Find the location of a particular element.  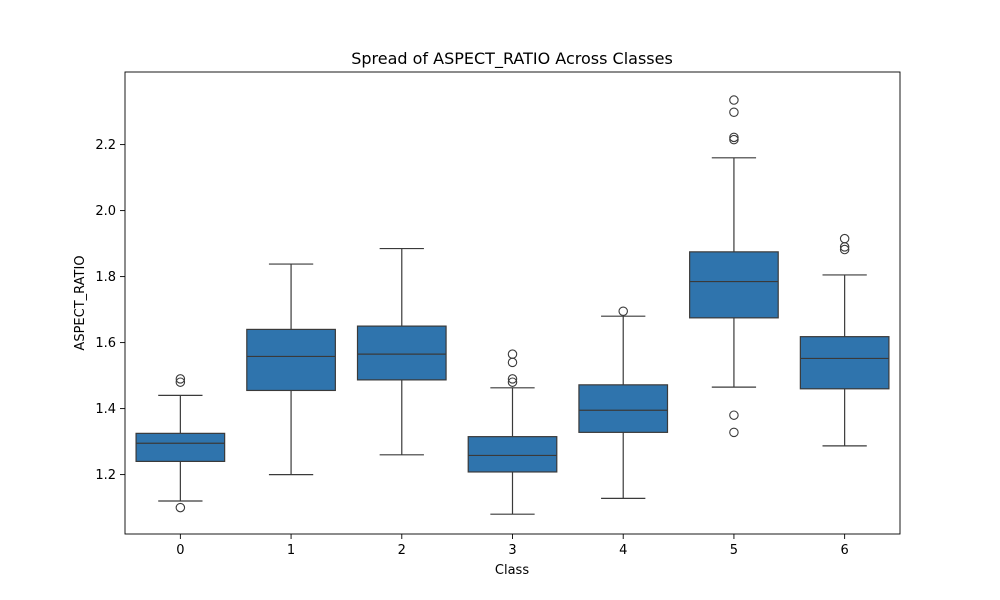

x-axis-title: Class is located at coordinates (512, 570).